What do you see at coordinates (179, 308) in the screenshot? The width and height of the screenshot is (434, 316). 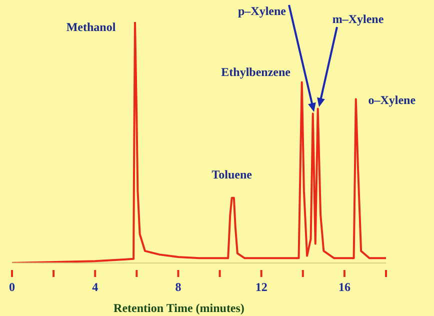 I see `x-axis-title: Retention Time (minutes)` at bounding box center [179, 308].